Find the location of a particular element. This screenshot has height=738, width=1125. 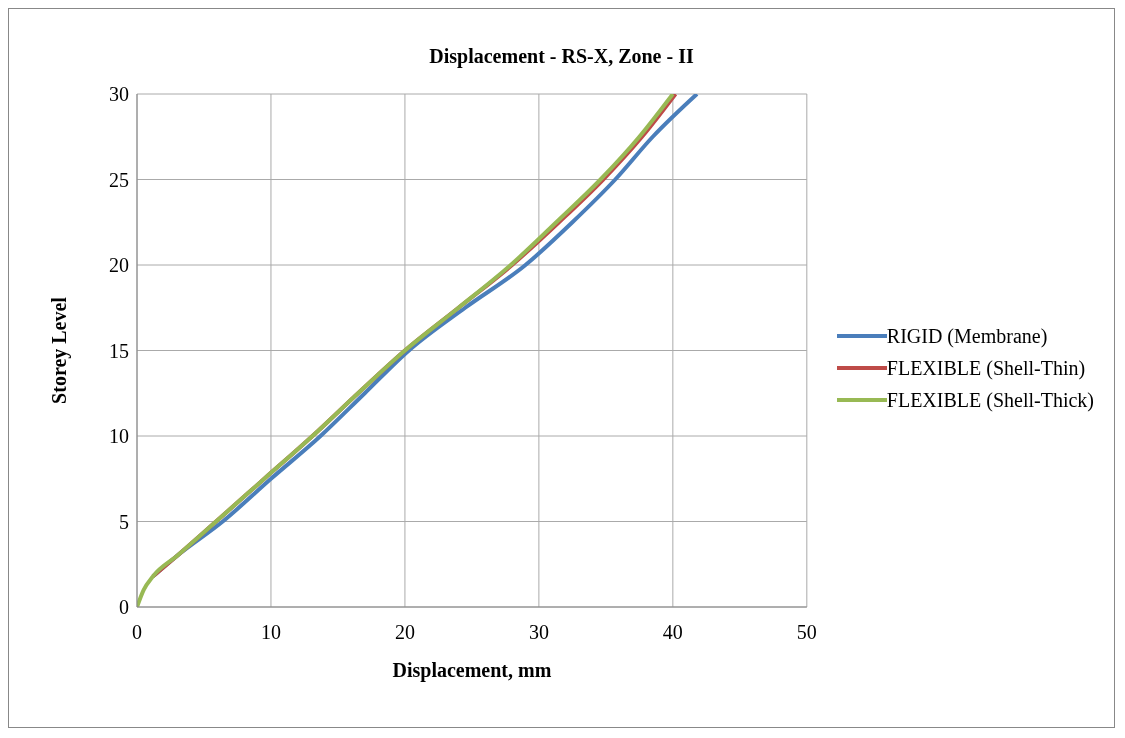

y-tick-label: 20 is located at coordinates (119, 265).